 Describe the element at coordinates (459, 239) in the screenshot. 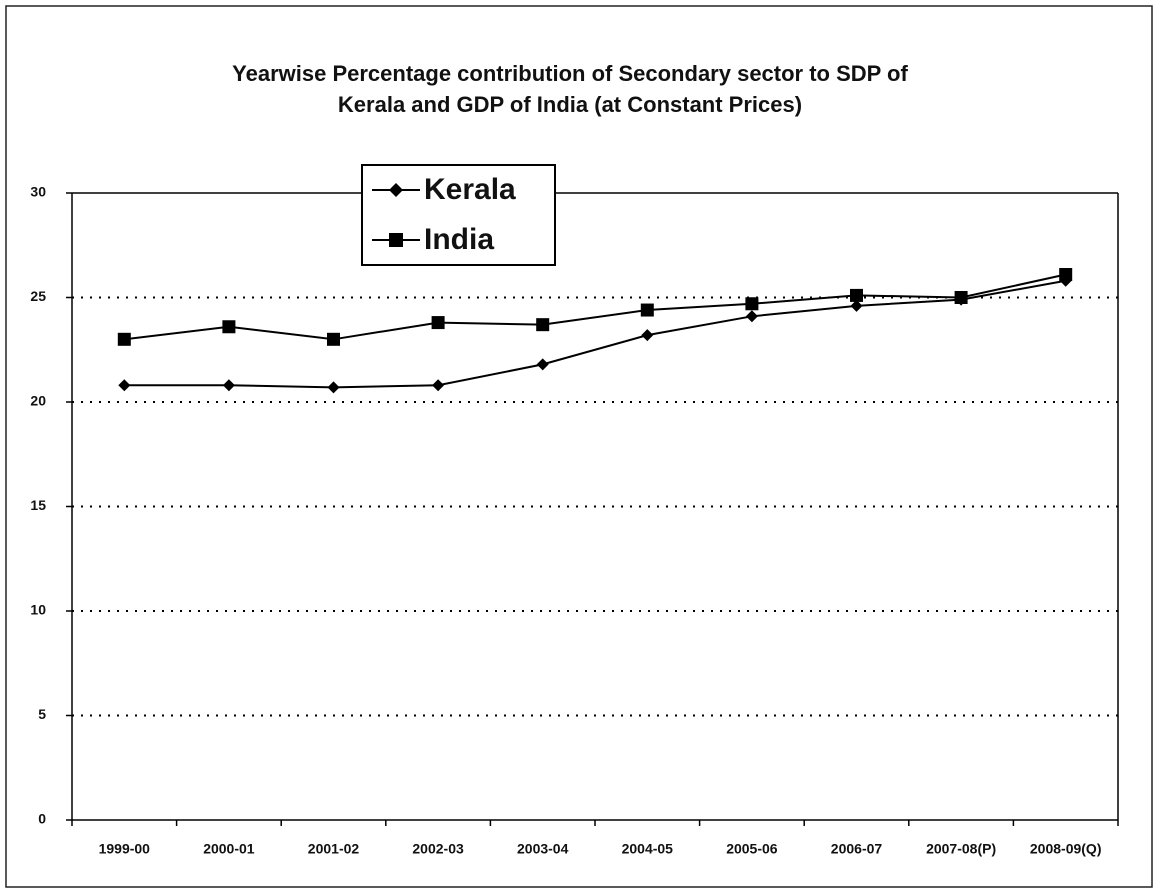

I see `legend-label: India` at that location.